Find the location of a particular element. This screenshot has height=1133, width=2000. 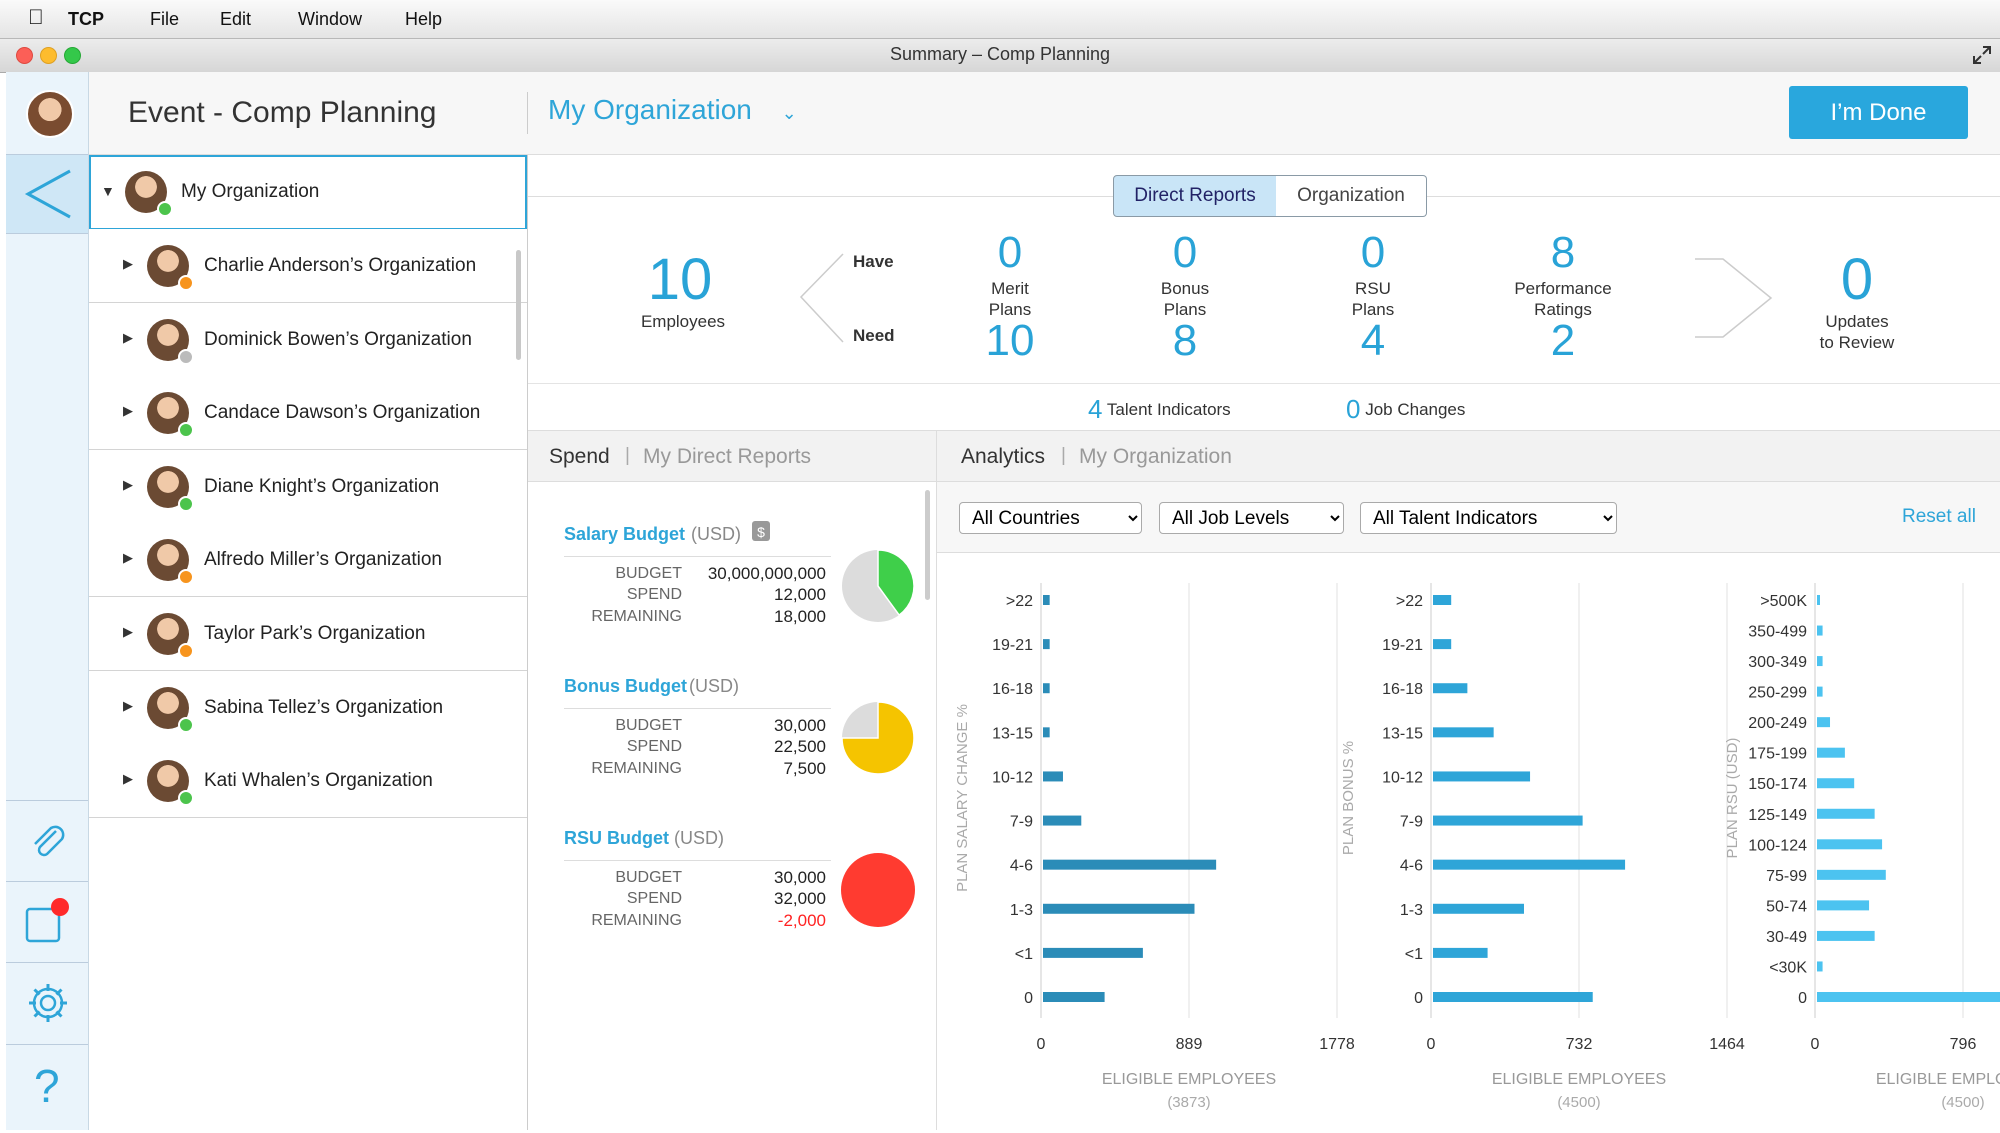

paperclip-icon is located at coordinates (48, 841).